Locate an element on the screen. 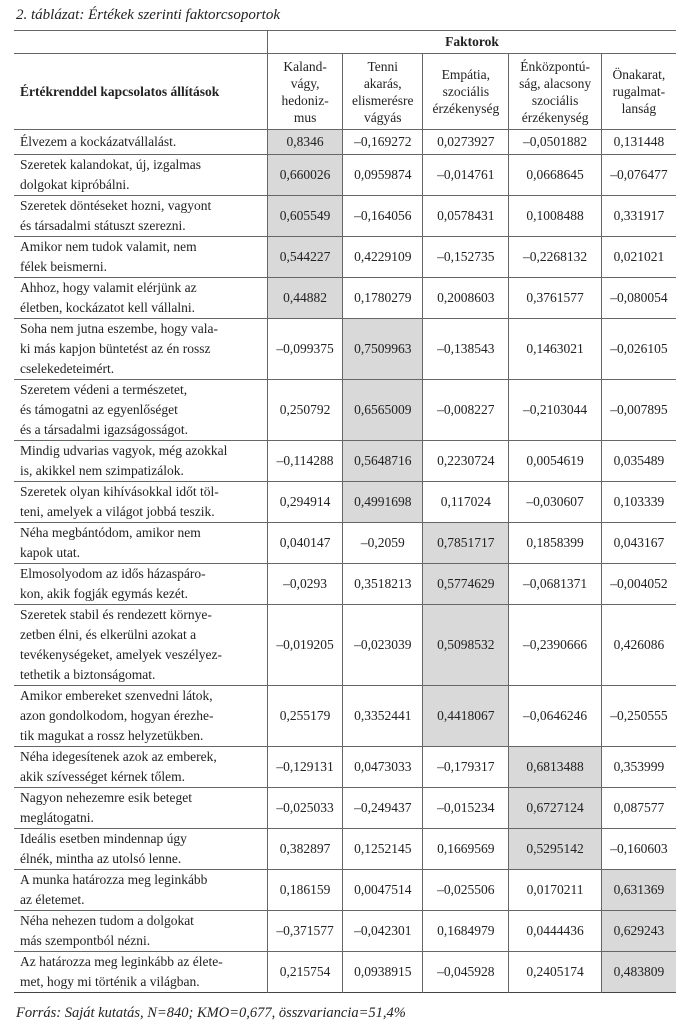  factor-header-adventure: Kaland- vágy, hedoniz- mus is located at coordinates (304, 91).